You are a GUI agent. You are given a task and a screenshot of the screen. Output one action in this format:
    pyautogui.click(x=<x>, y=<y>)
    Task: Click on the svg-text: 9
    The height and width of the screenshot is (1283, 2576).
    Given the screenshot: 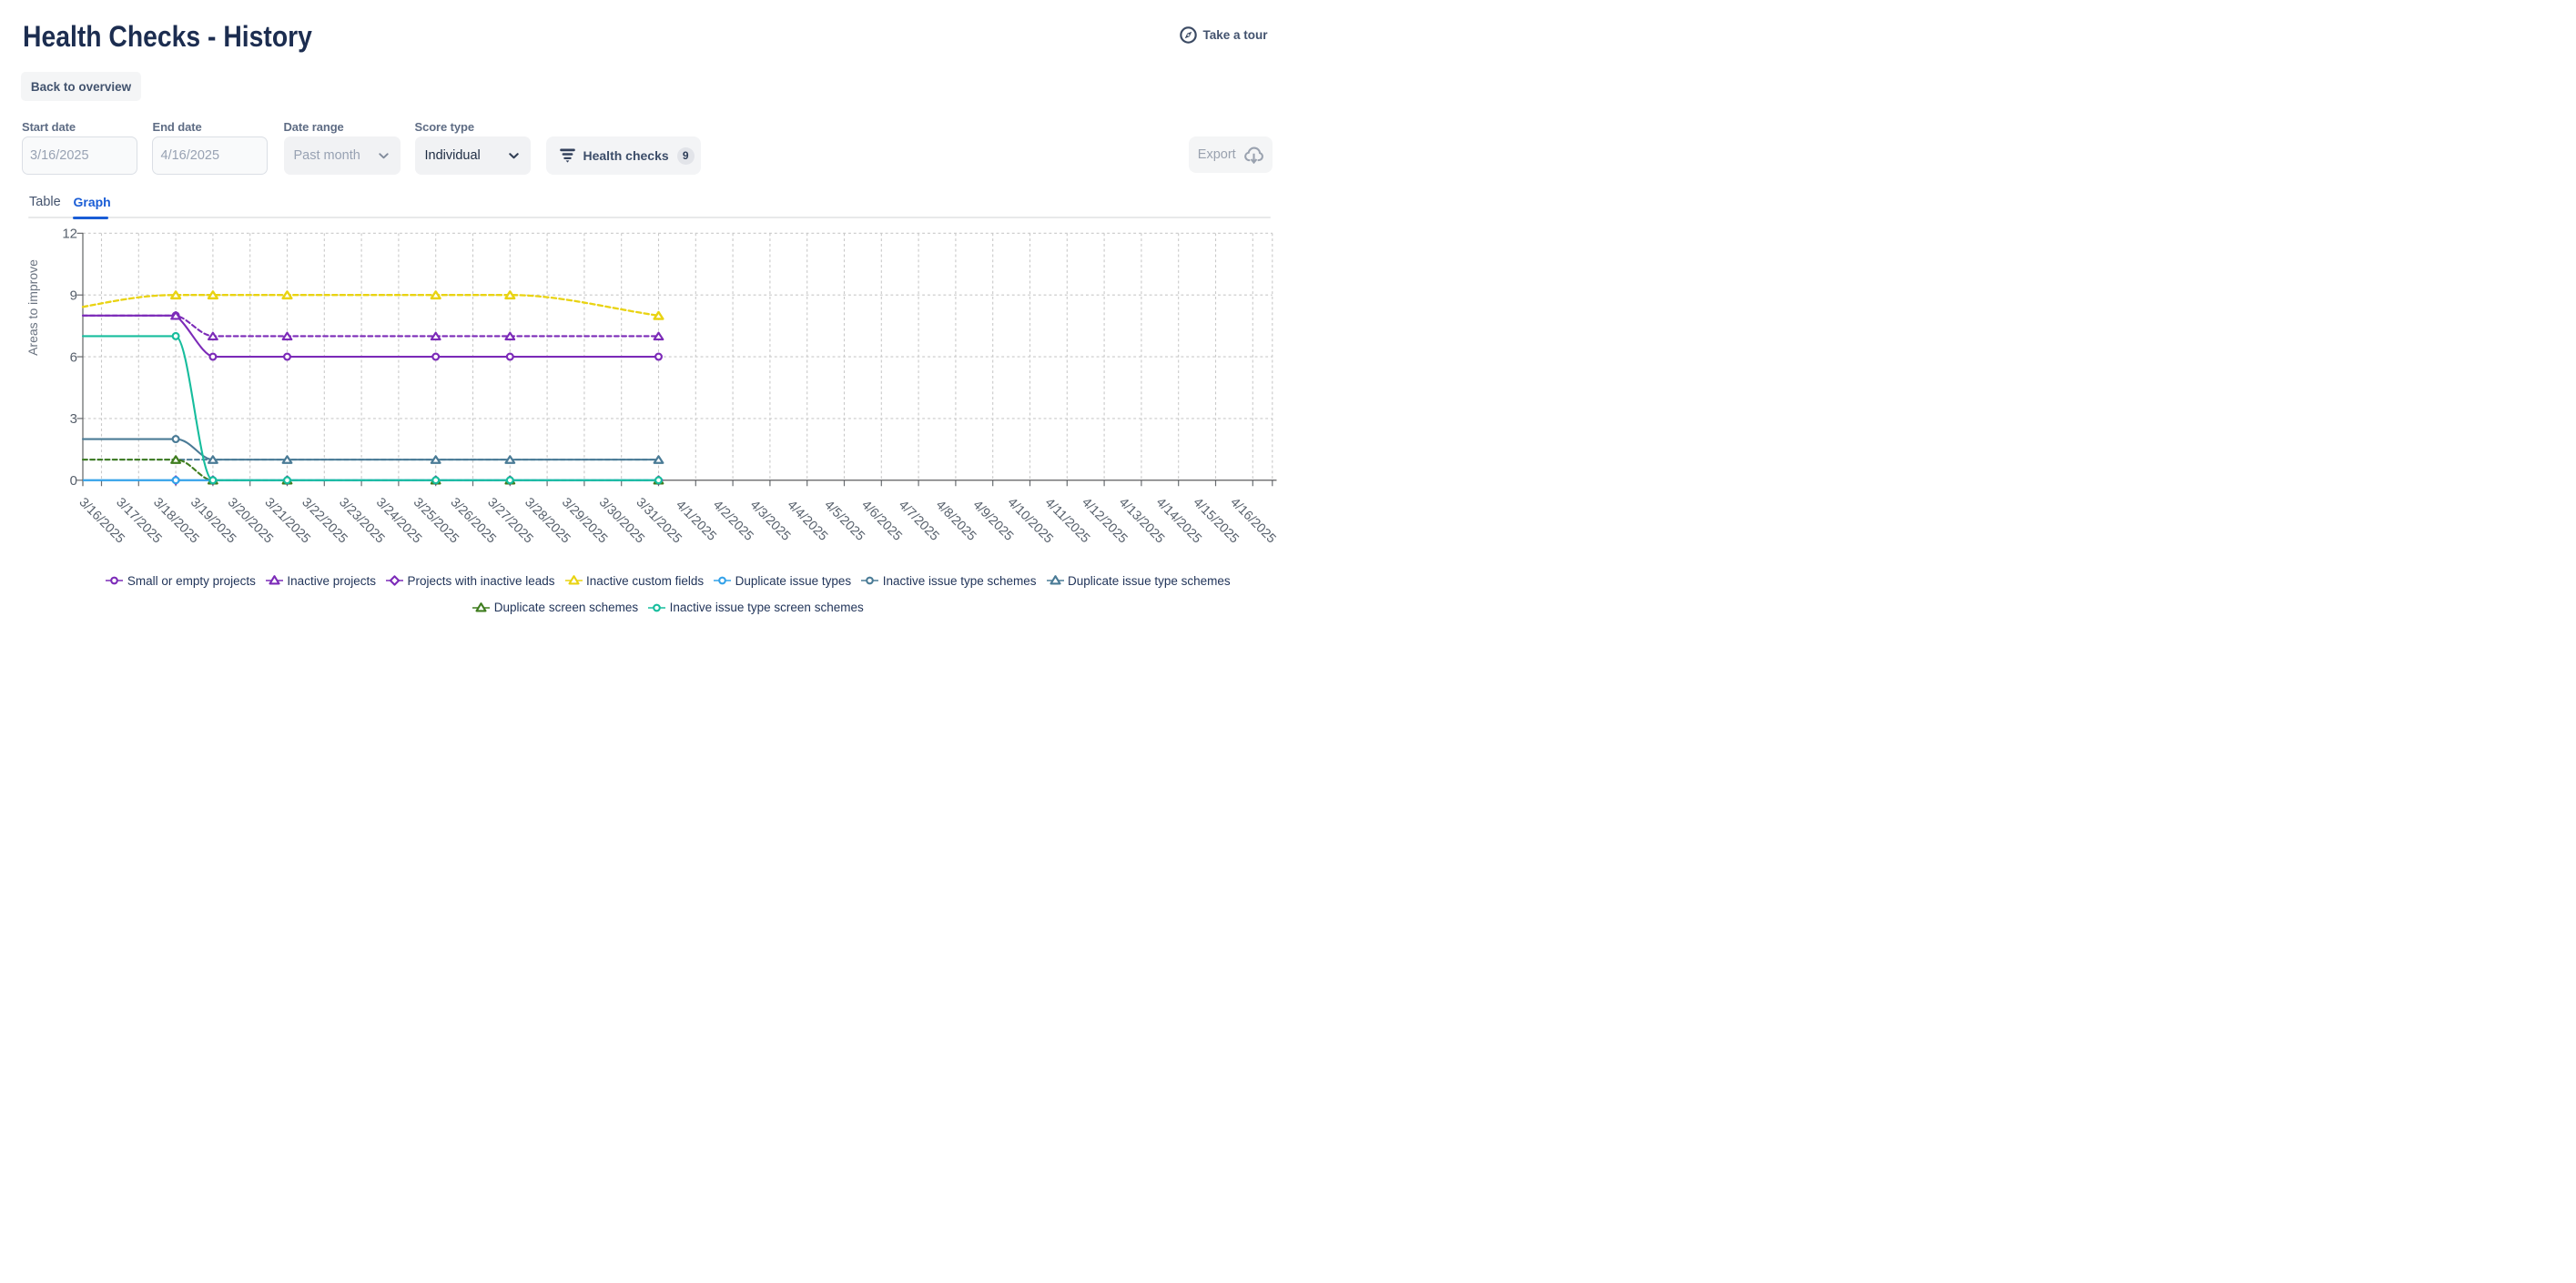 What is the action you would take?
    pyautogui.click(x=73, y=295)
    